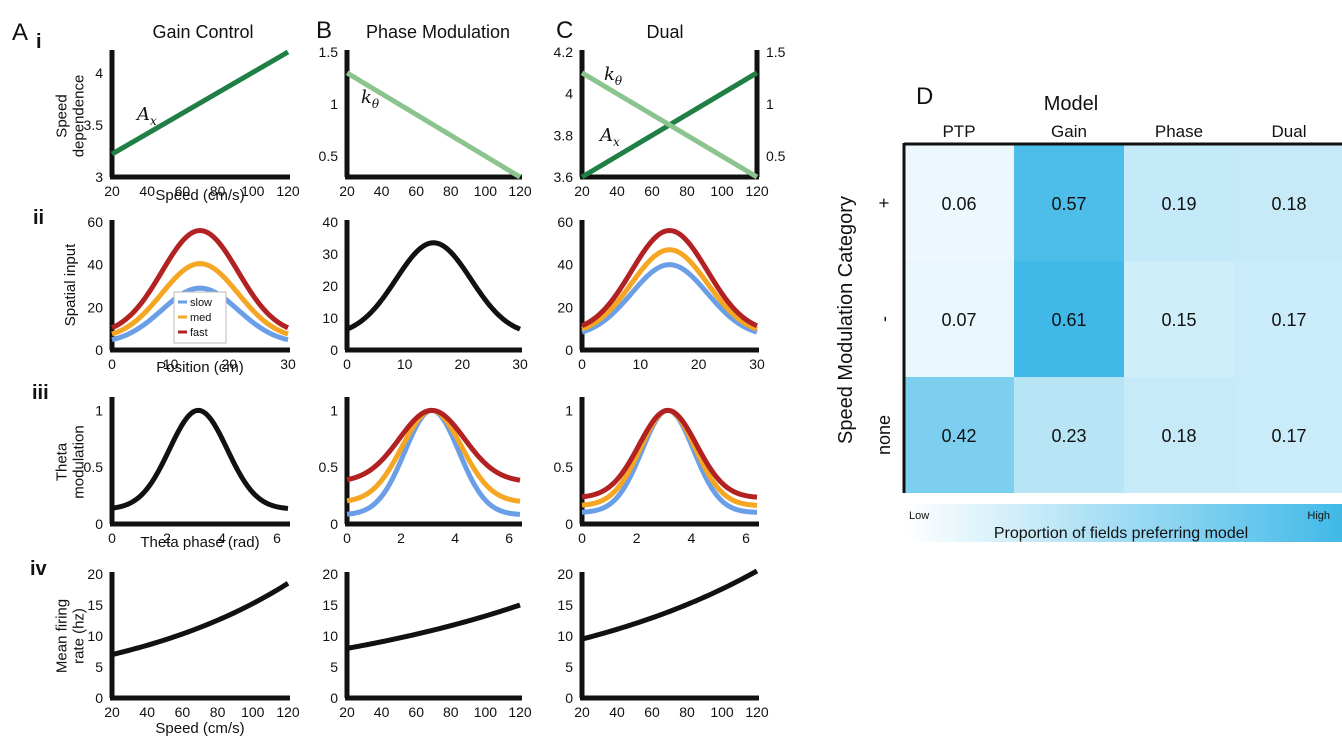 Image resolution: width=1342 pixels, height=738 pixels. Describe the element at coordinates (1178, 320) in the screenshot. I see `heatmap-cell-value: 0.15` at that location.